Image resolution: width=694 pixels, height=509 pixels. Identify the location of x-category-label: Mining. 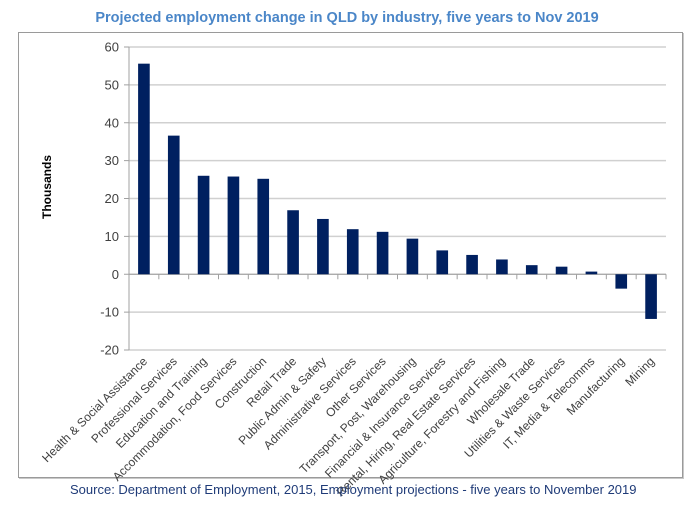
(639, 371).